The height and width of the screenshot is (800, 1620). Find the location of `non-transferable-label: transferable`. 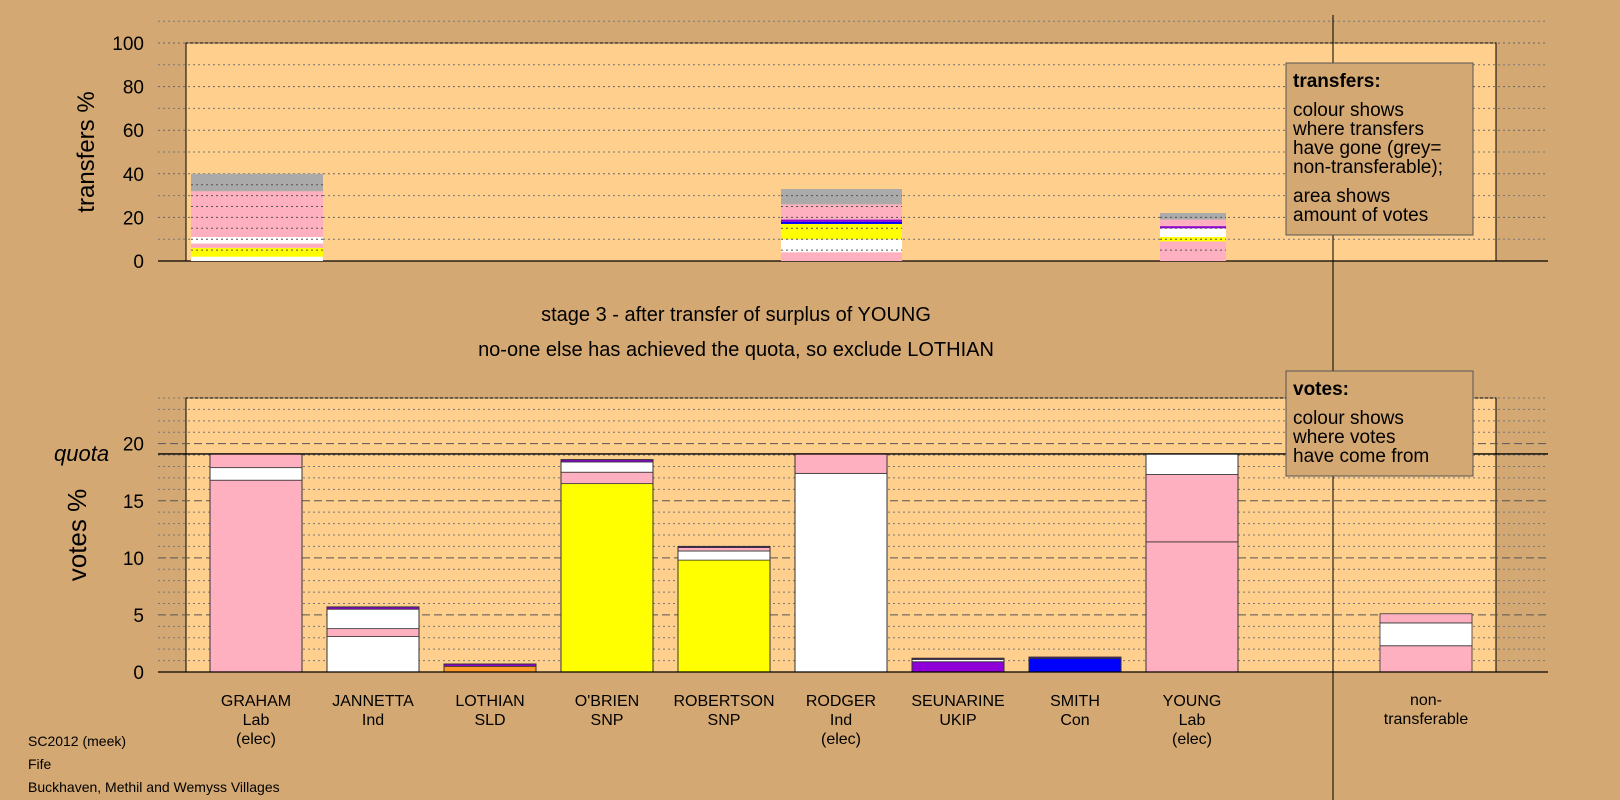

non-transferable-label: transferable is located at coordinates (1426, 719).